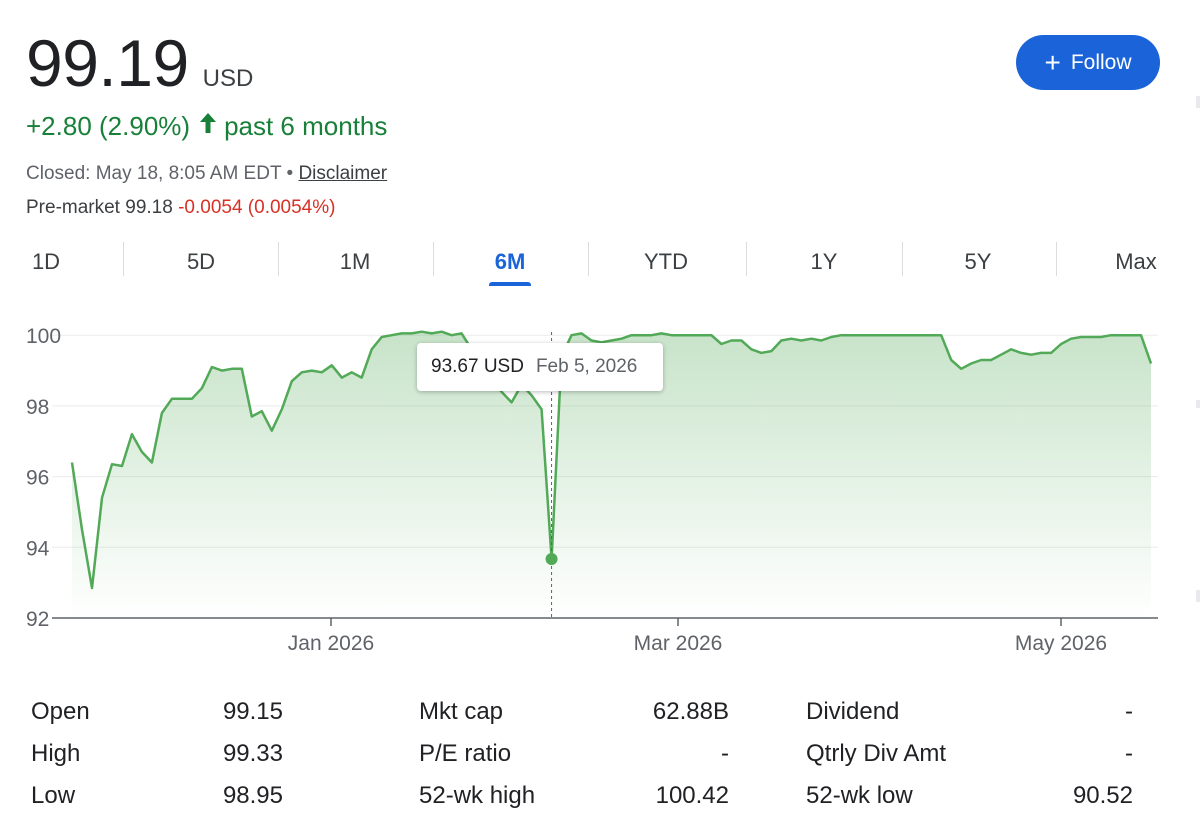 Image resolution: width=1200 pixels, height=838 pixels. Describe the element at coordinates (477, 795) in the screenshot. I see `stat-label: 52-wk high` at that location.